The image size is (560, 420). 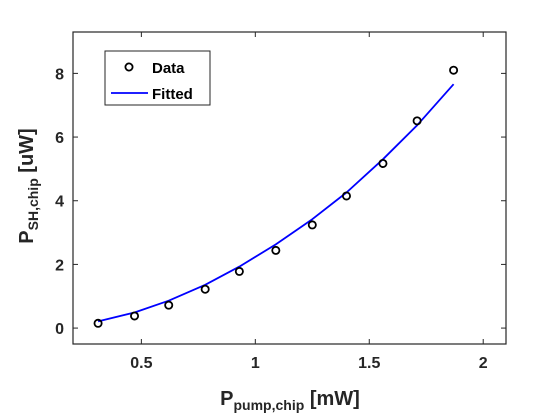 What do you see at coordinates (269, 405) in the screenshot?
I see `x-axis-label-sub: pump,chip` at bounding box center [269, 405].